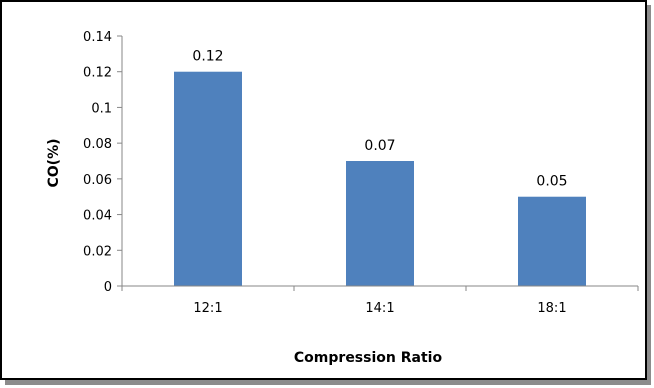 Image resolution: width=654 pixels, height=388 pixels. What do you see at coordinates (54, 163) in the screenshot?
I see `y-axis-title: CO(%)` at bounding box center [54, 163].